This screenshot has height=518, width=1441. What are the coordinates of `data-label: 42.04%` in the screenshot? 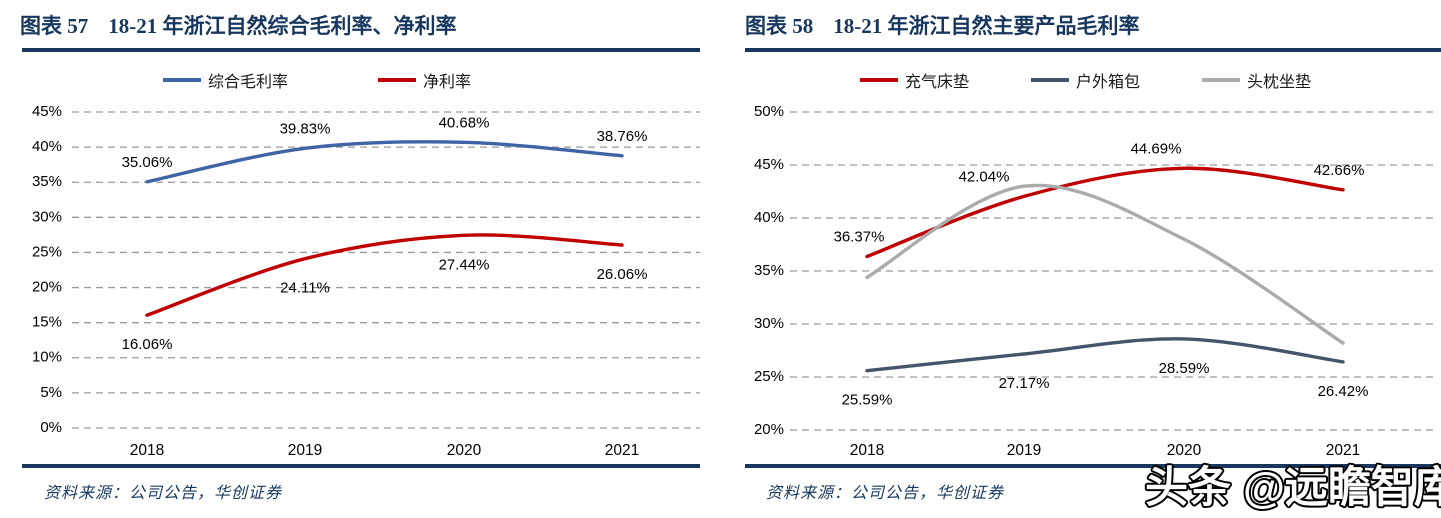 It's located at (984, 176).